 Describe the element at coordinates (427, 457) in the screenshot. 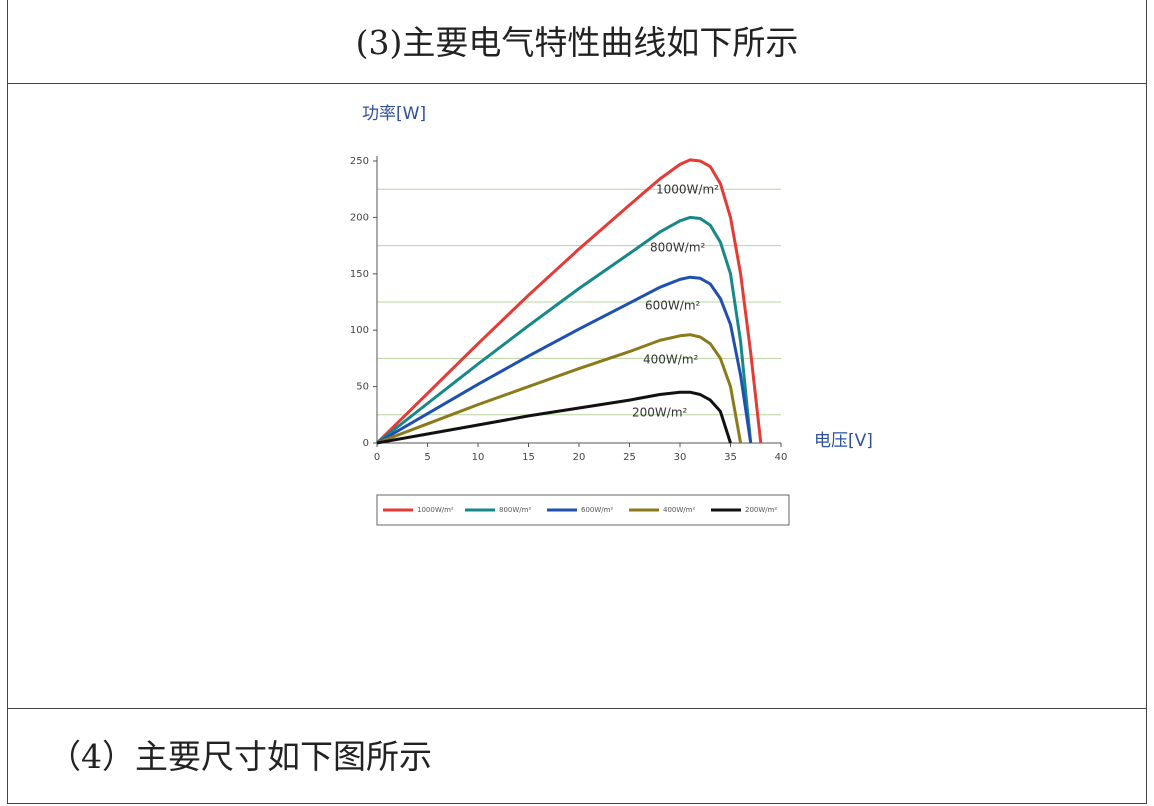

I see `x-tick-label: 5` at that location.